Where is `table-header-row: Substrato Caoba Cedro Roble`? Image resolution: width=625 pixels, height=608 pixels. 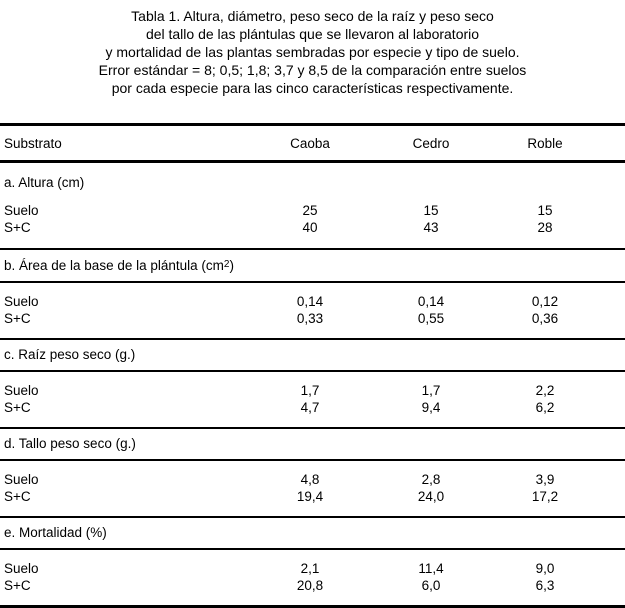 table-header-row: Substrato Caoba Cedro Roble is located at coordinates (312, 143).